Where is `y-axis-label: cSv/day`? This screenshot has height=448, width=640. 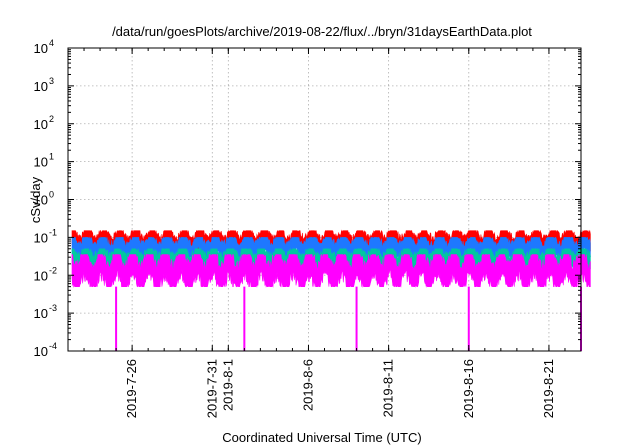
y-axis-label: cSv/day is located at coordinates (35, 199).